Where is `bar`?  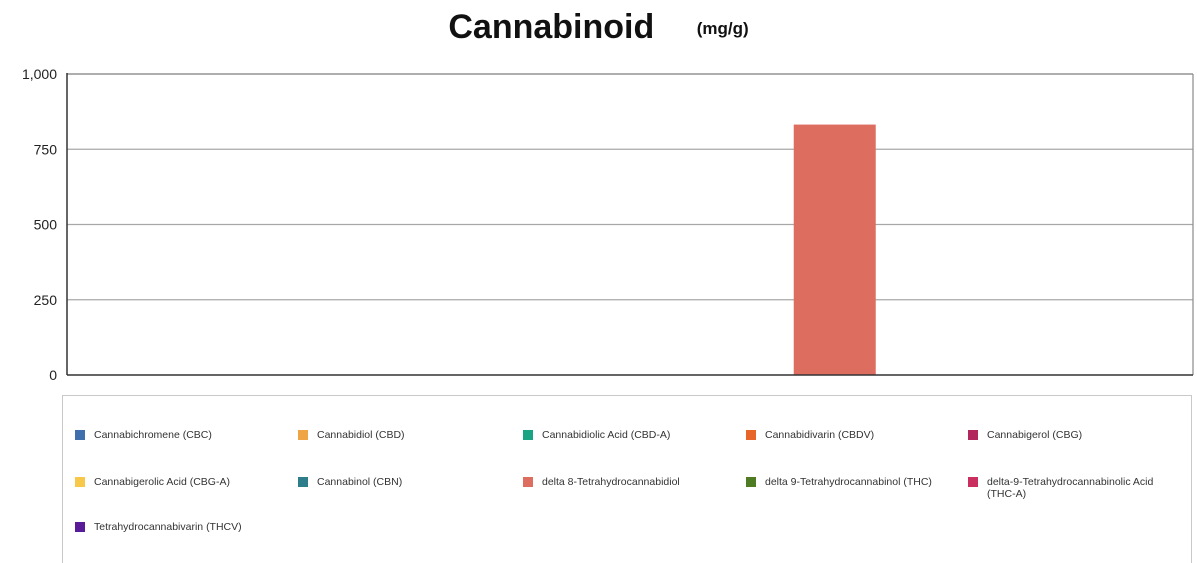
bar is located at coordinates (834, 250).